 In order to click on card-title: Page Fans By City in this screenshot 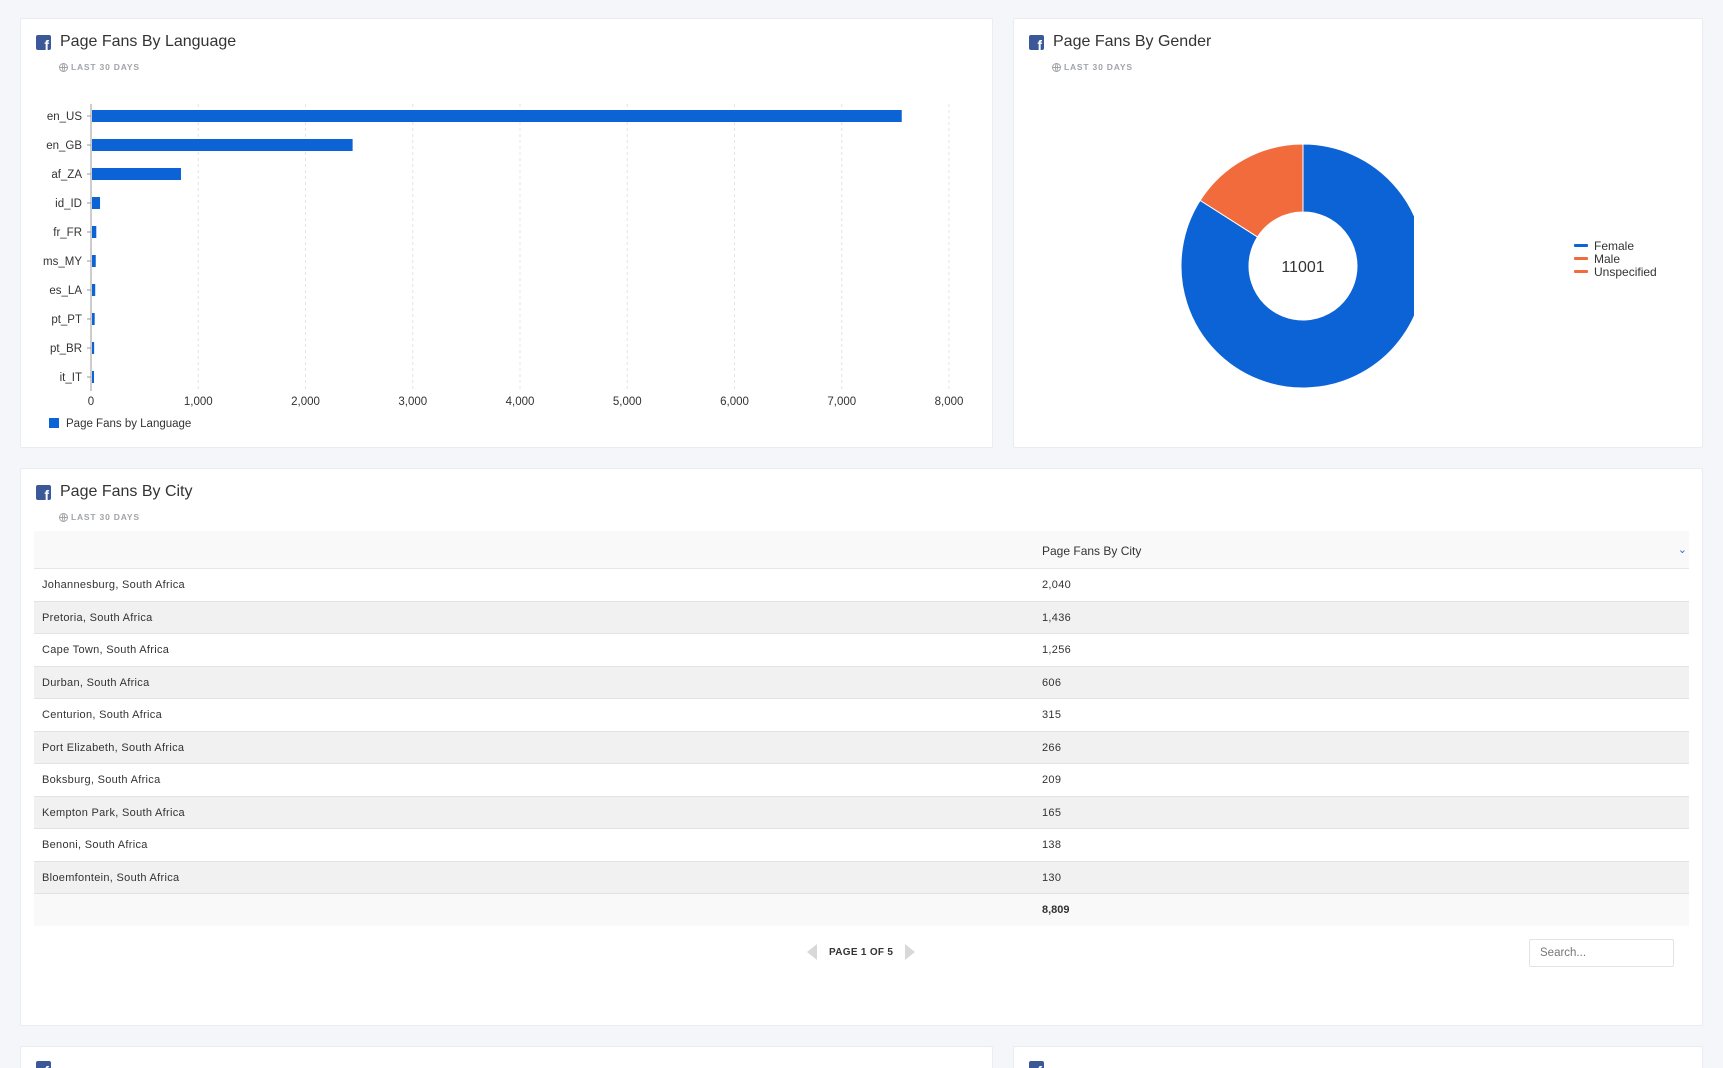, I will do `click(126, 491)`.